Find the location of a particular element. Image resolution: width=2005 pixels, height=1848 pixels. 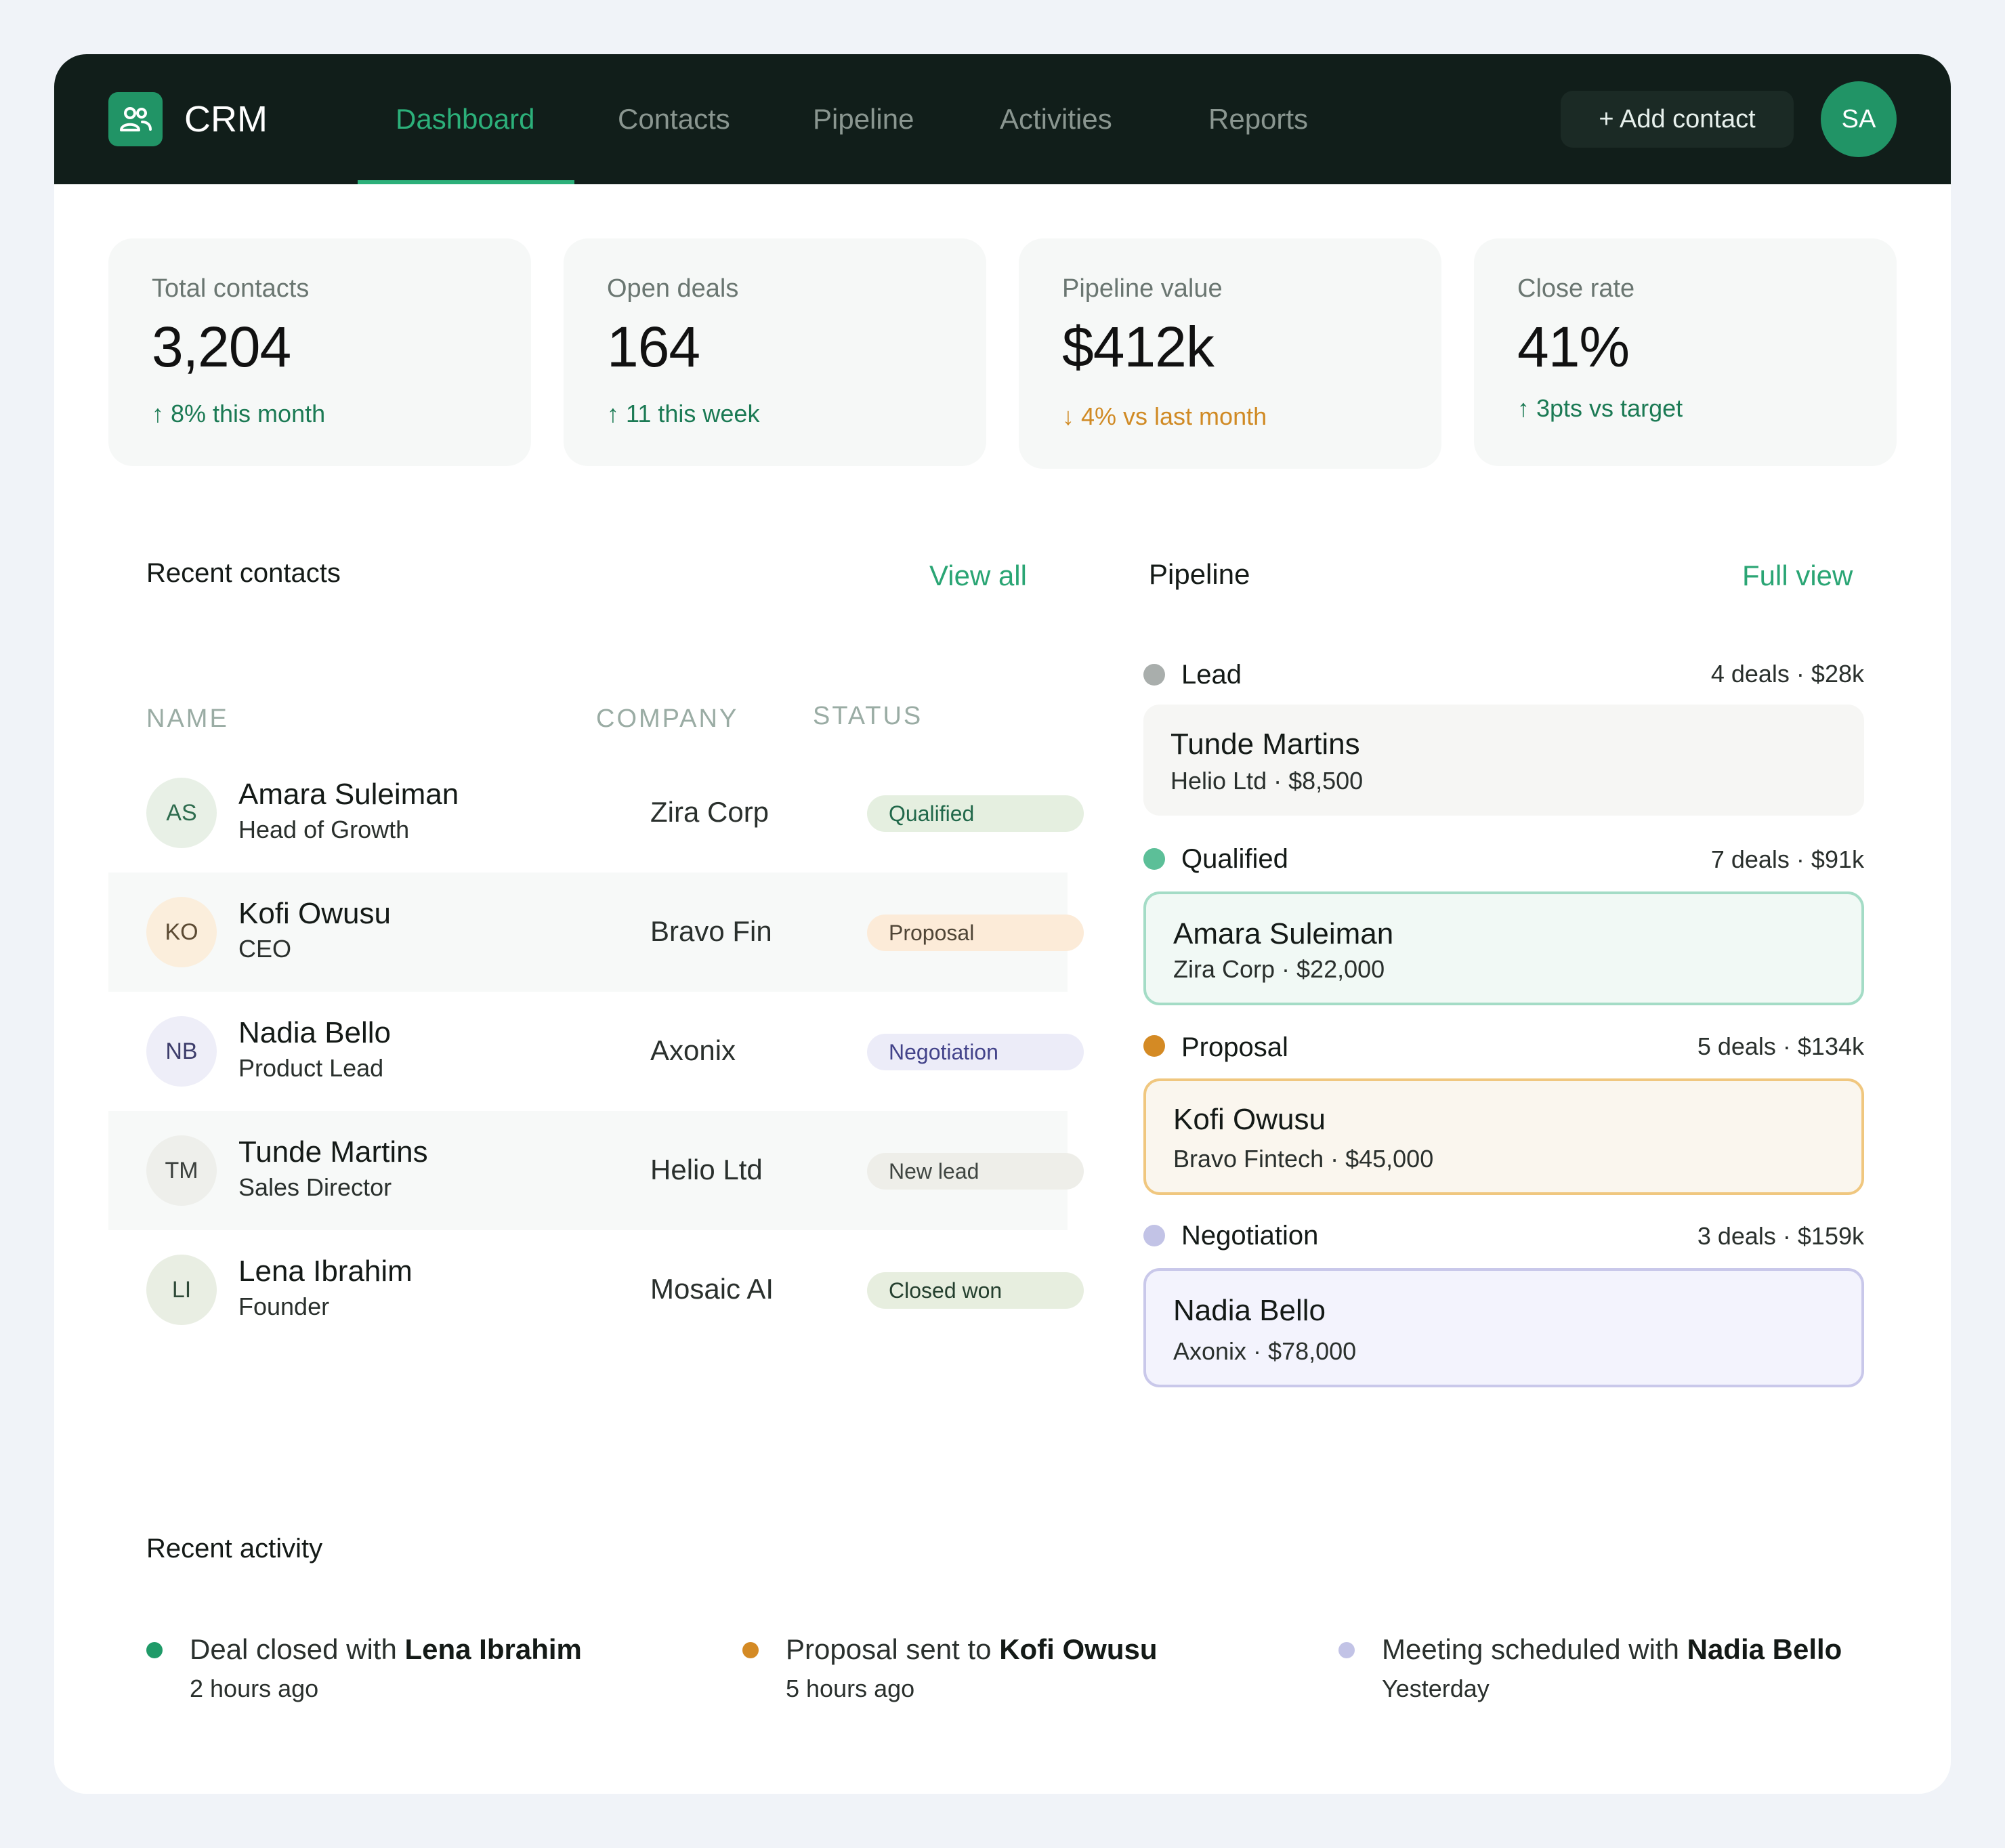

stat-trend: ↑ 11 this week is located at coordinates (683, 413).